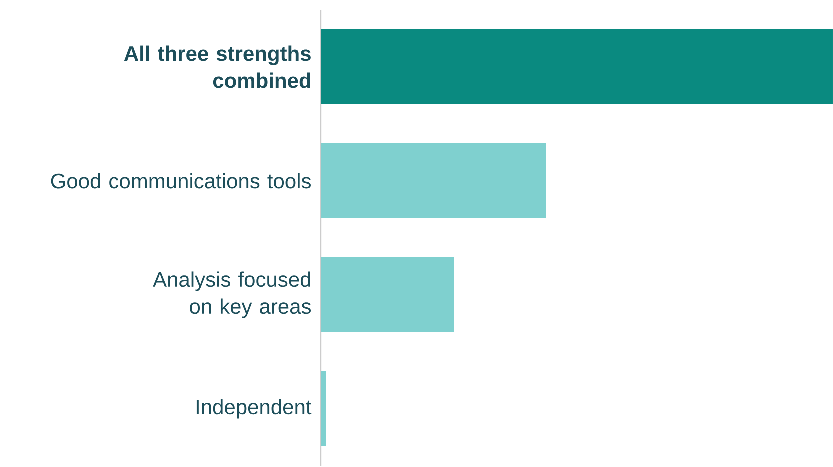 Image resolution: width=833 pixels, height=467 pixels. I want to click on y-tick-label: Analysis focused on key areas, so click(232, 295).